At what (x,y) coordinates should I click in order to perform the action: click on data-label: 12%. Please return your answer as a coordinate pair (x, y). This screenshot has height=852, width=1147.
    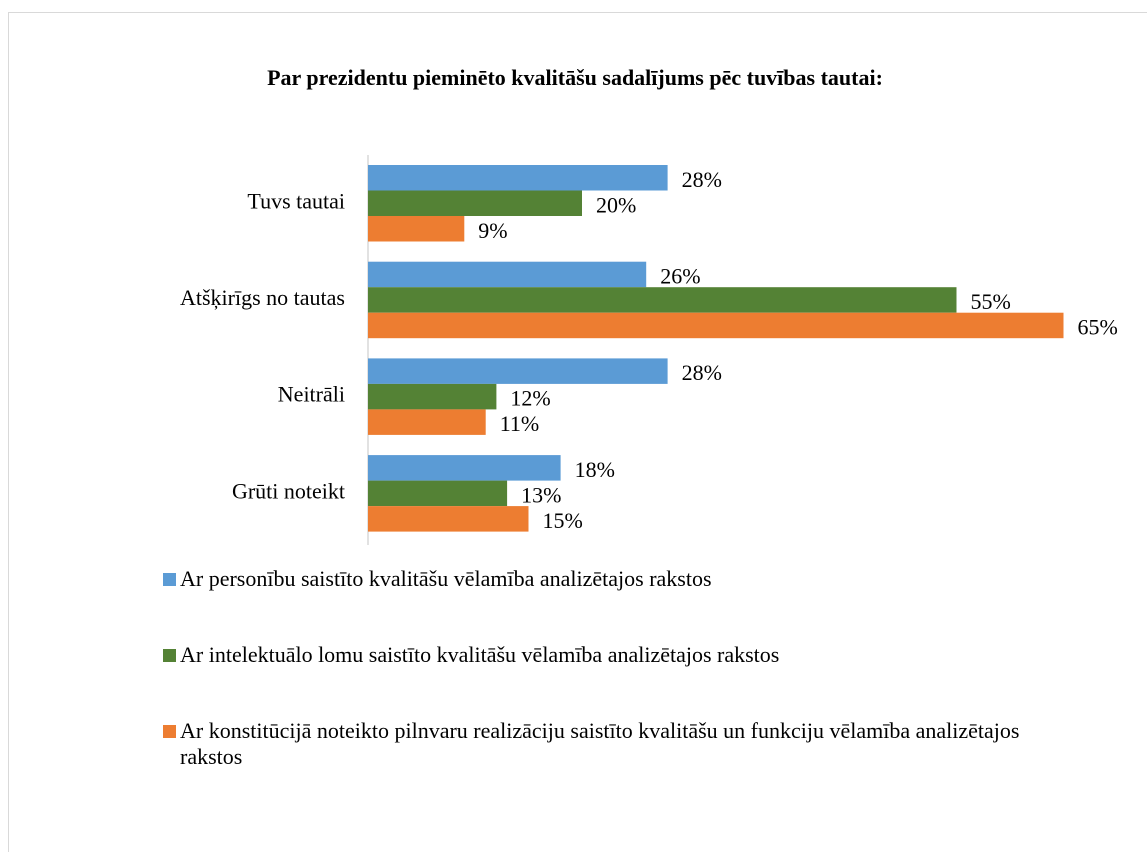
    Looking at the image, I should click on (530, 398).